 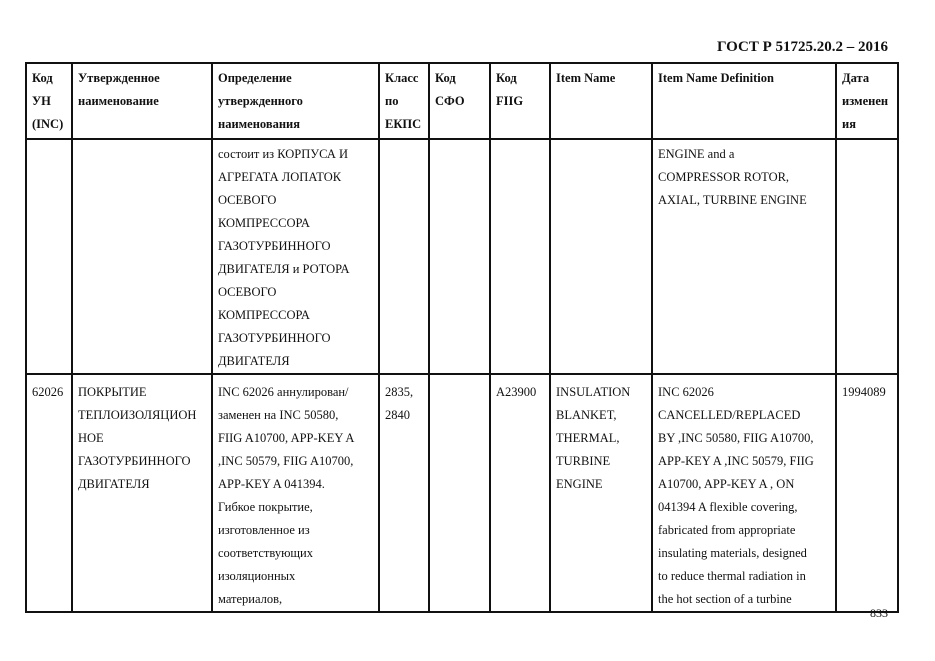 I want to click on text-line: BLANKET,, so click(x=586, y=415).